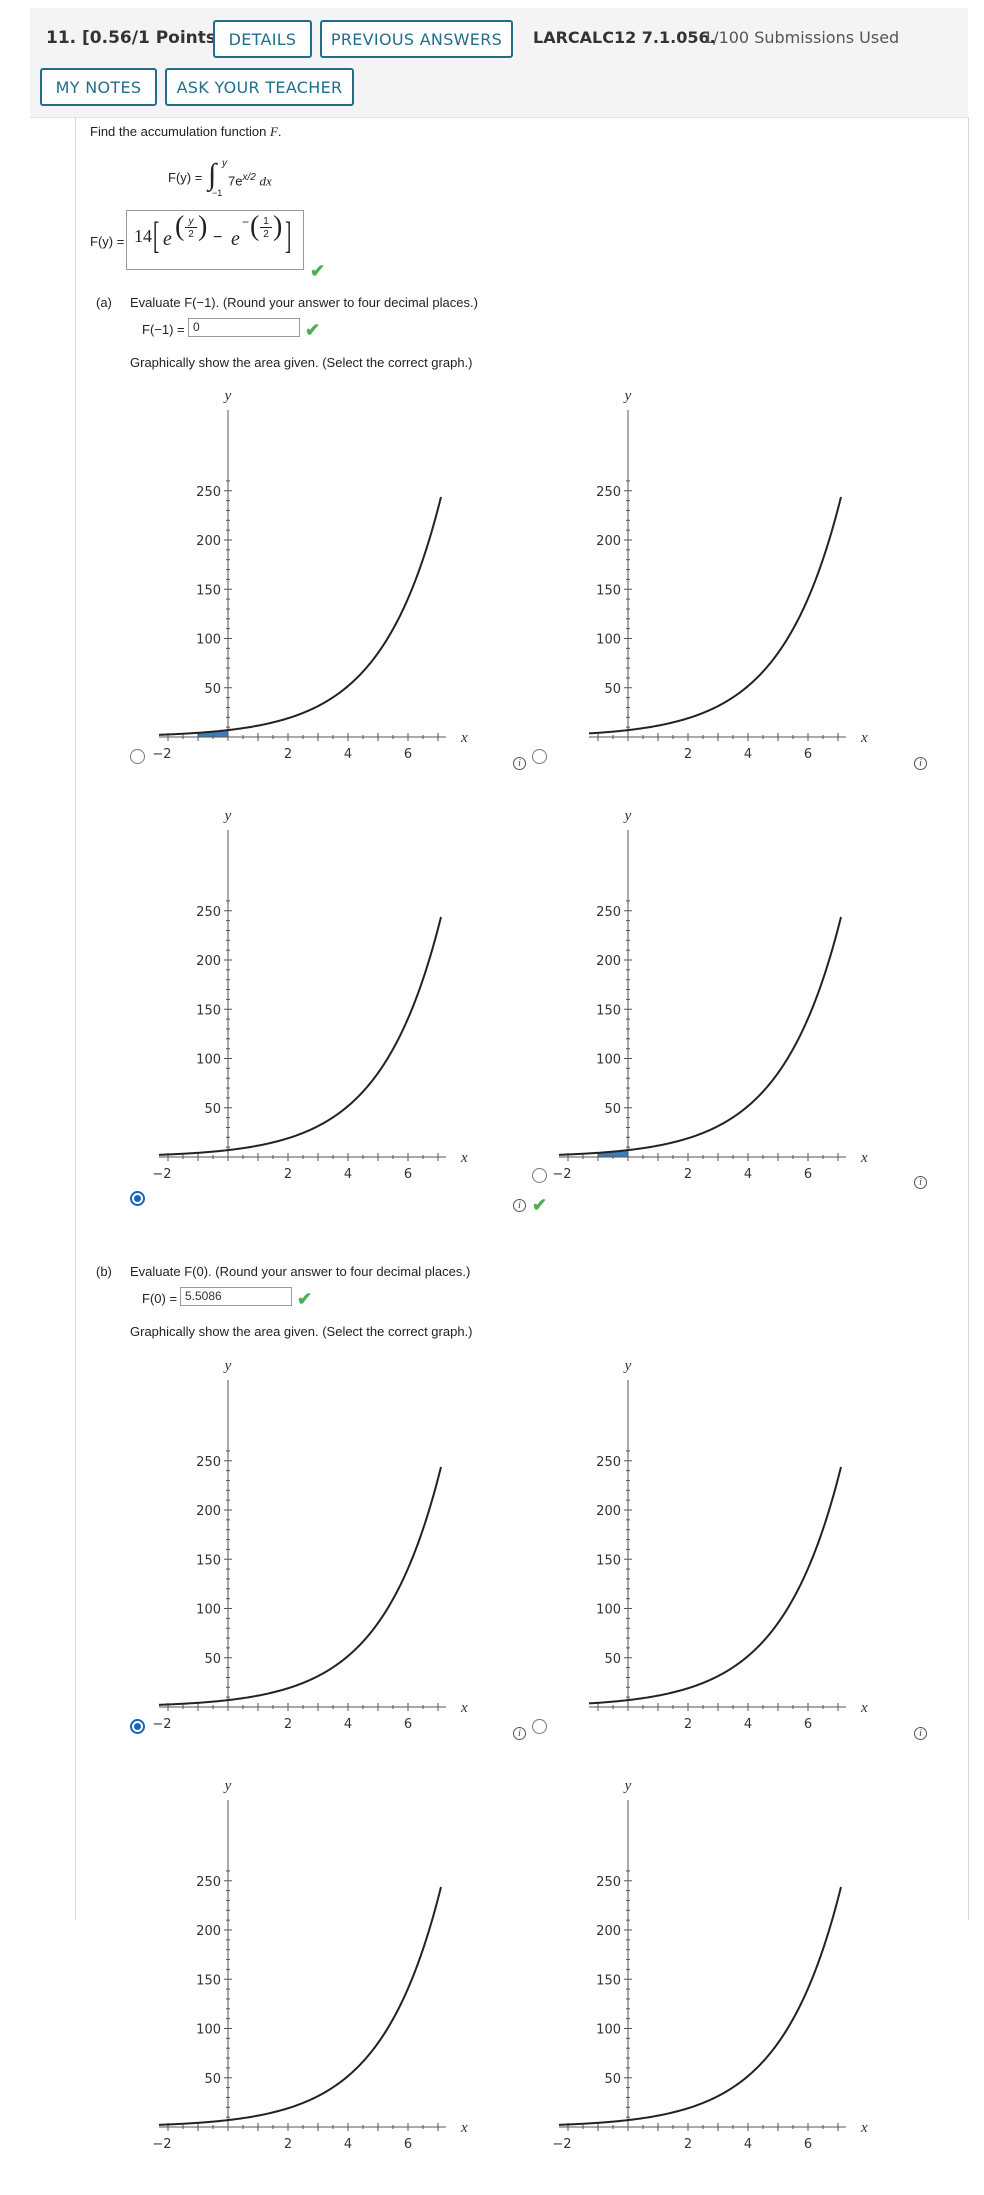  Describe the element at coordinates (801, 37) in the screenshot. I see `submissions-used: 1/100 Submissions Used` at that location.